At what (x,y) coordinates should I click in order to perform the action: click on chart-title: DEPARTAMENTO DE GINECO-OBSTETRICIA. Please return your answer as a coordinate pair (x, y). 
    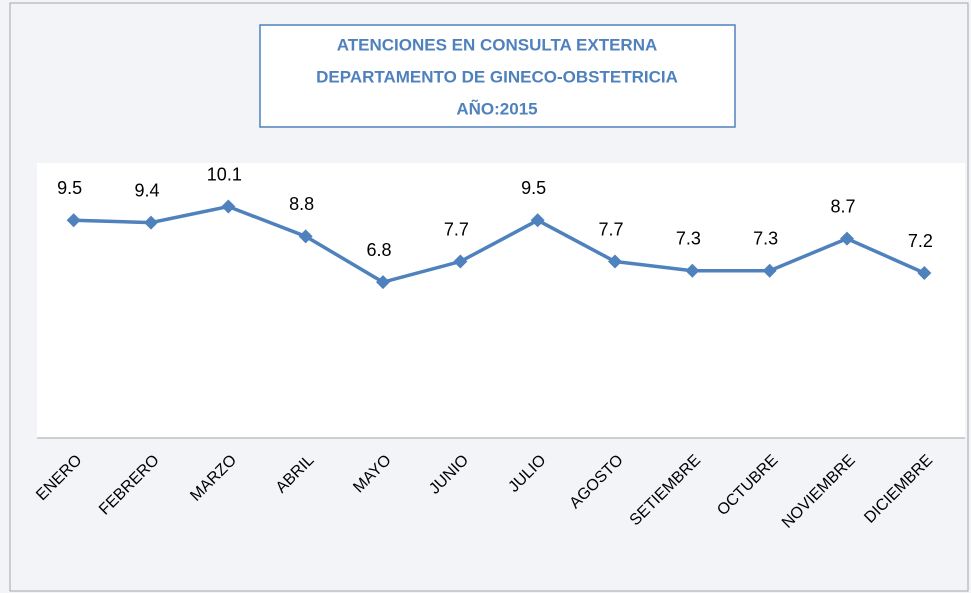
    Looking at the image, I should click on (497, 76).